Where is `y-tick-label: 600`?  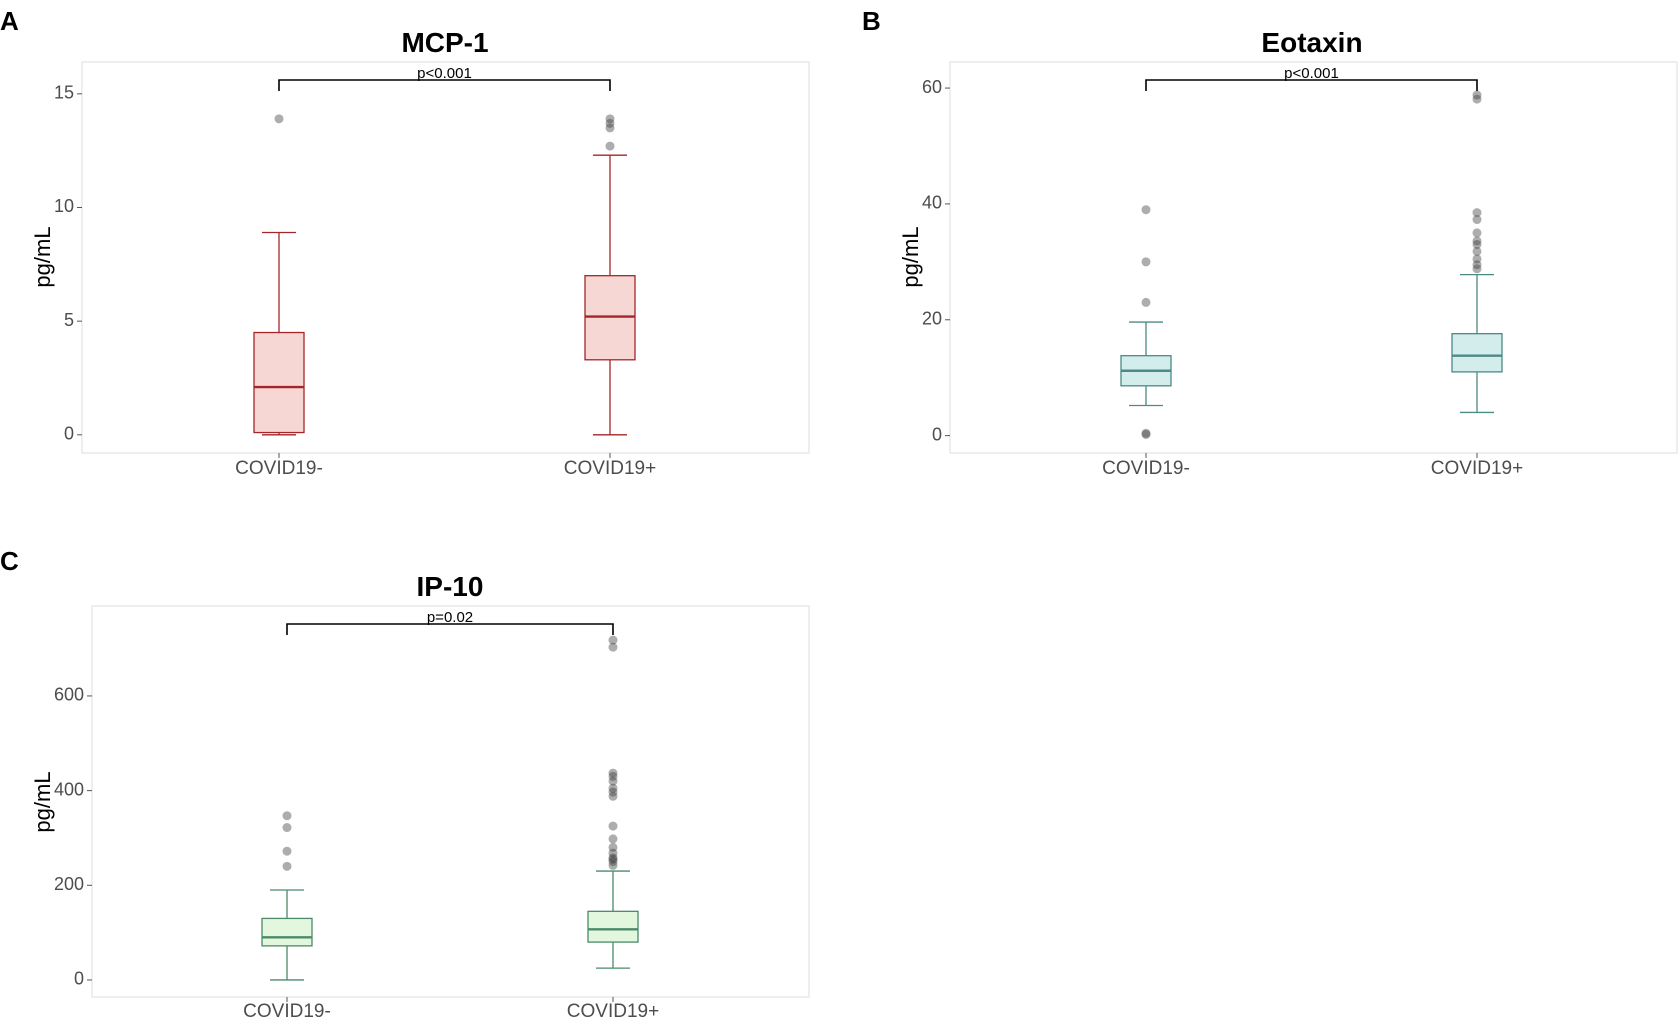 y-tick-label: 600 is located at coordinates (69, 695).